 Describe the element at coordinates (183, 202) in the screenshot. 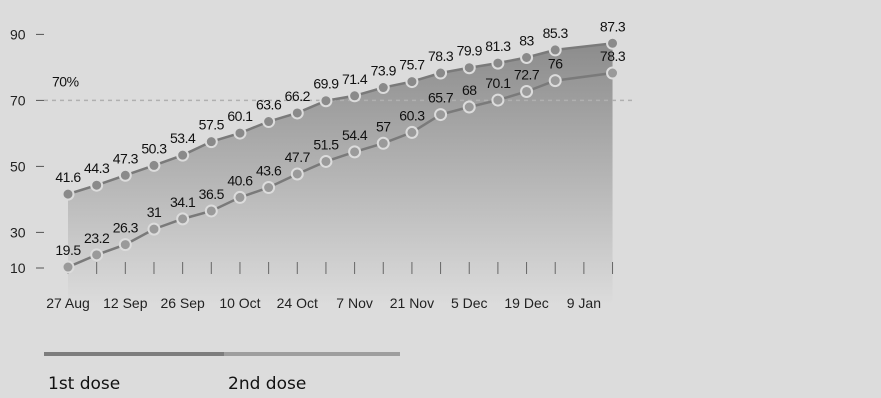

I see `data-label-series-2: 34.1` at that location.